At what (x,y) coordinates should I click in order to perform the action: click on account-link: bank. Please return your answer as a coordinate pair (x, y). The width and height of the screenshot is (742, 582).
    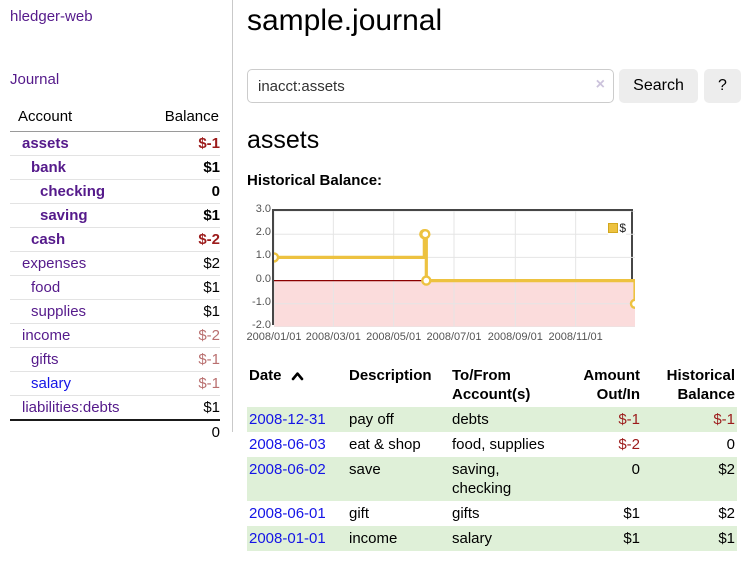
    Looking at the image, I should click on (49, 167).